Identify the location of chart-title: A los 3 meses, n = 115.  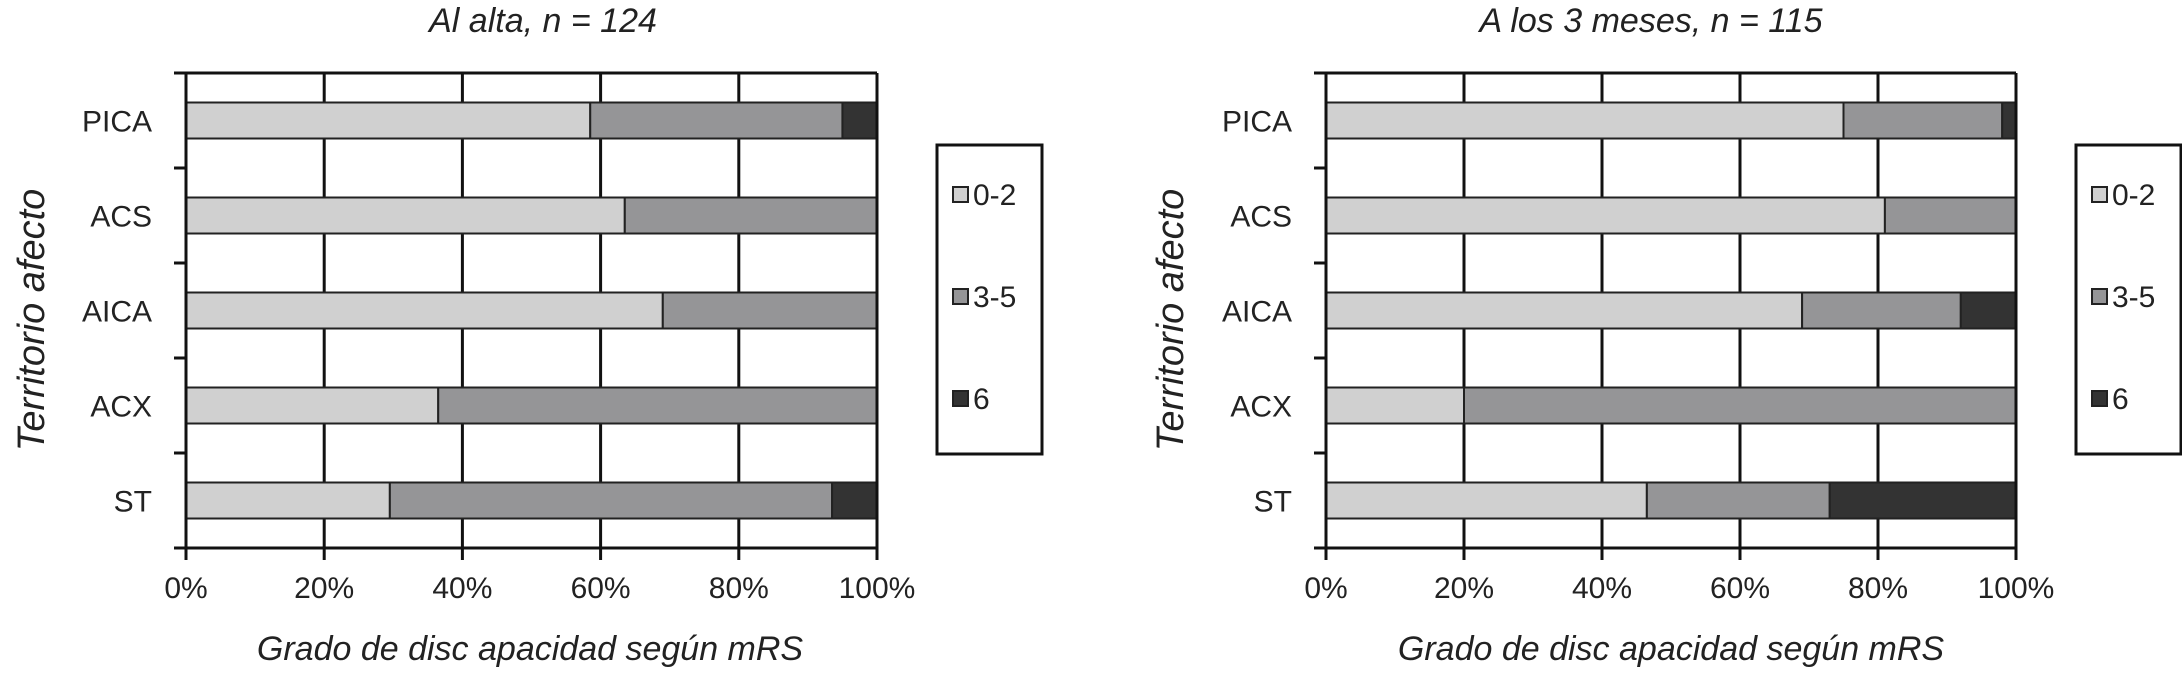
(1649, 21).